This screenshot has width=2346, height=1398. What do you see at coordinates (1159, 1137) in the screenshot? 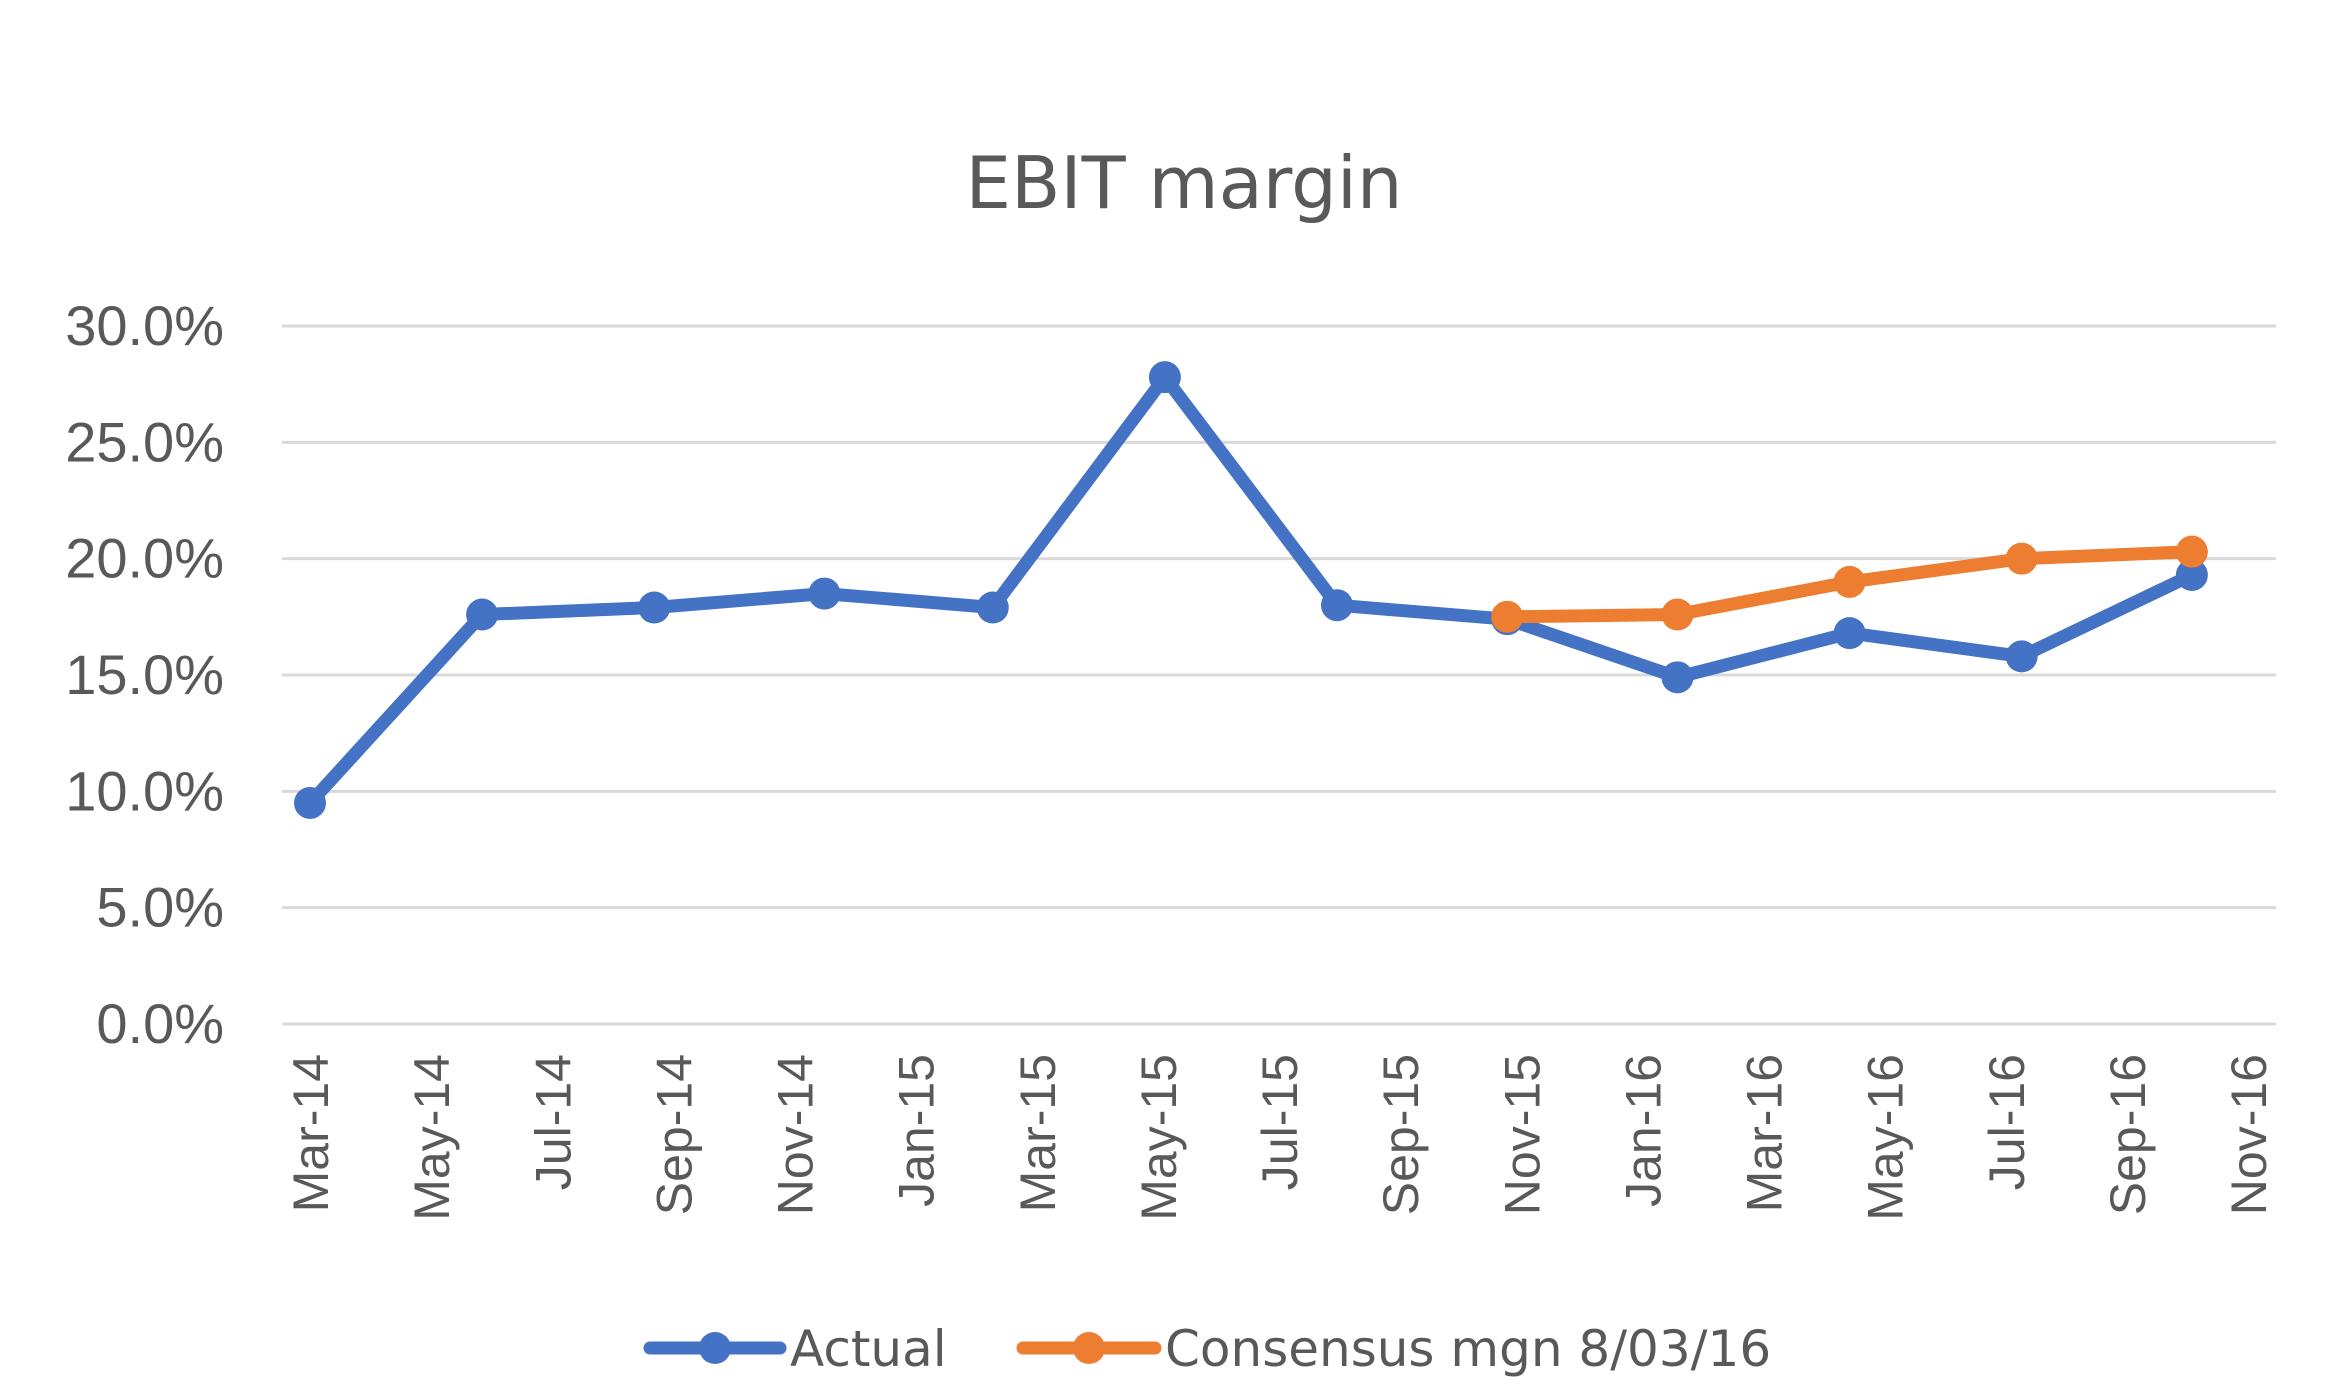
I see `x-tick-label: May-15` at bounding box center [1159, 1137].